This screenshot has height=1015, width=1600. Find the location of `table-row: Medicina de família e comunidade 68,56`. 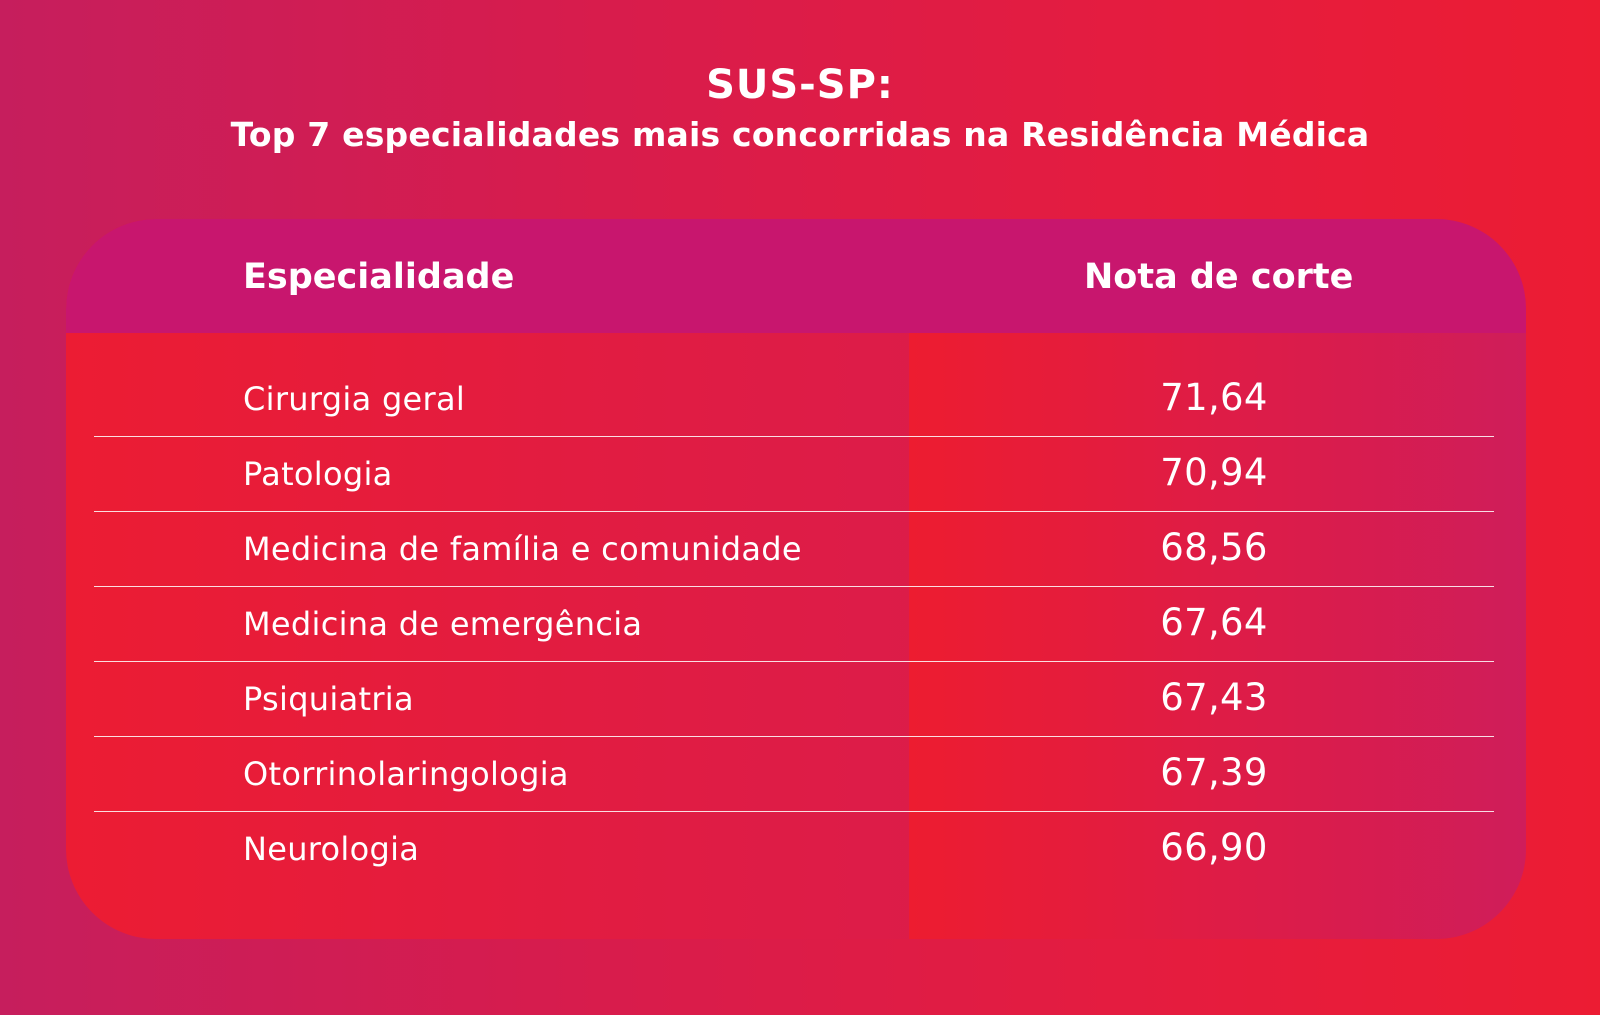

table-row: Medicina de família e comunidade 68,56 is located at coordinates (794, 549).